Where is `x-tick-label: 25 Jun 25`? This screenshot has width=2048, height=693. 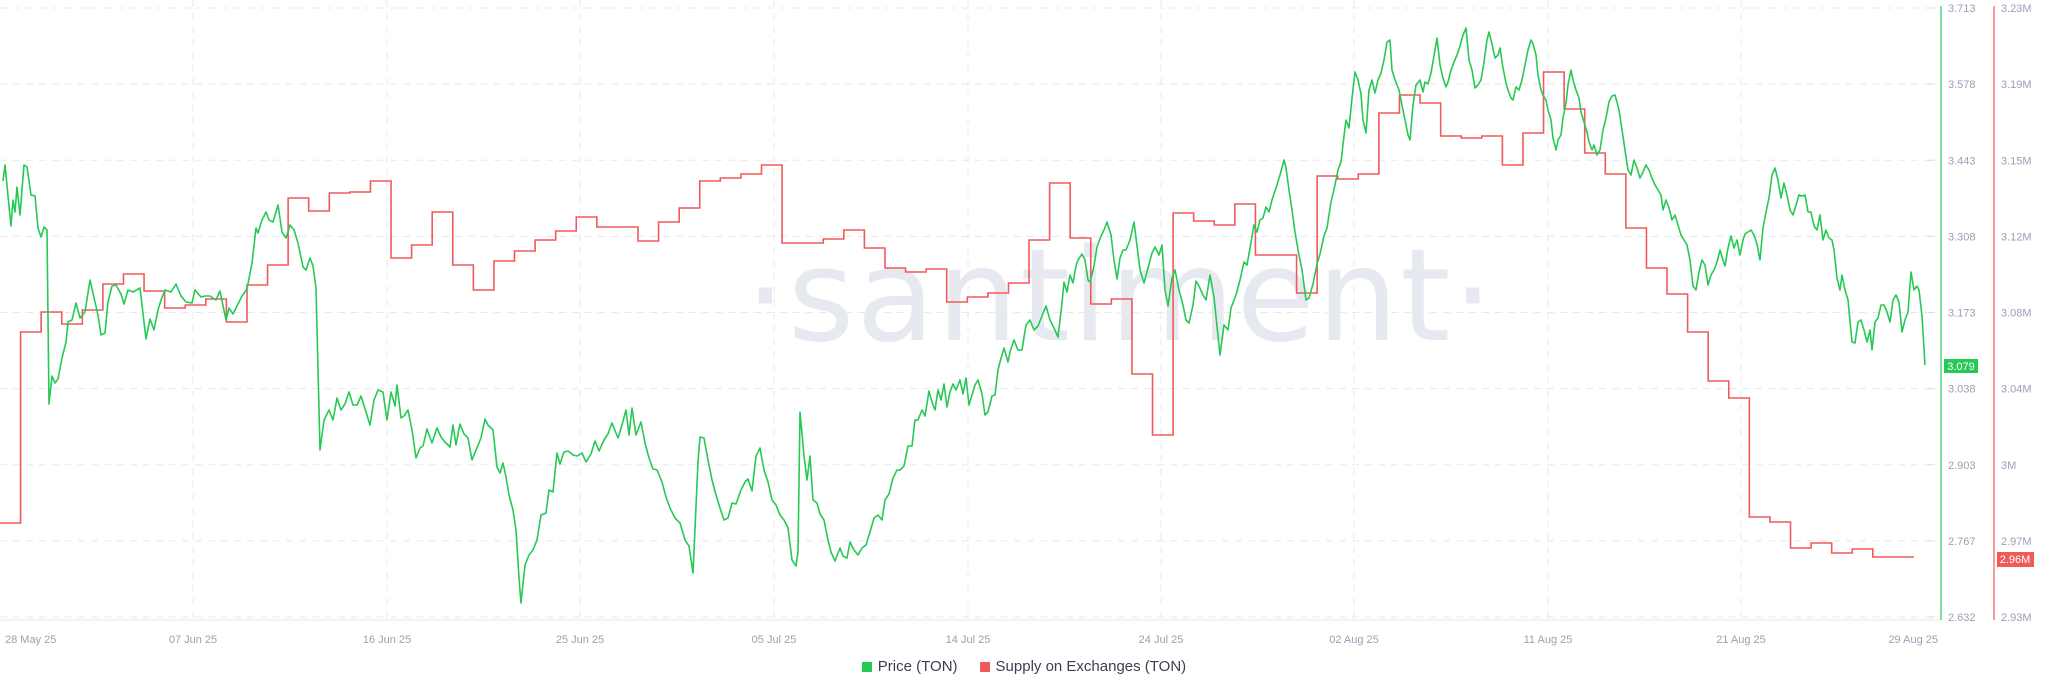
x-tick-label: 25 Jun 25 is located at coordinates (580, 640).